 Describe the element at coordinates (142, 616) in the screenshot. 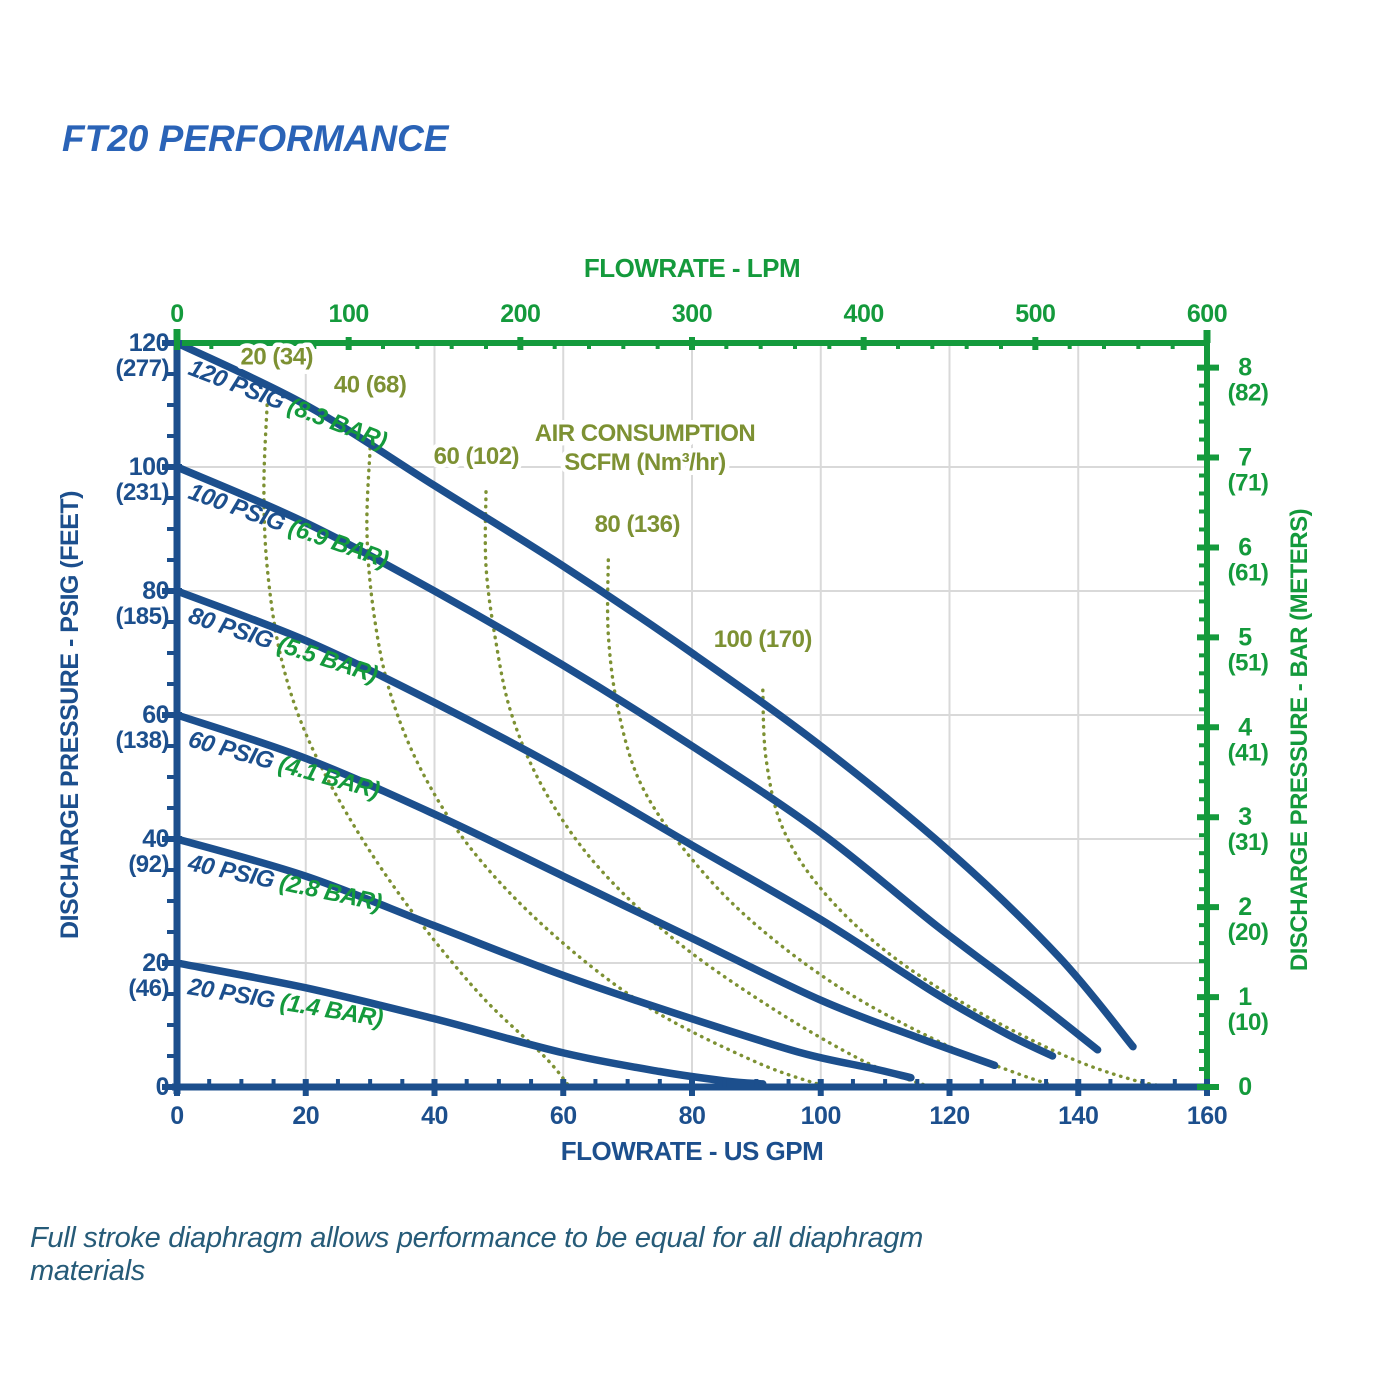

I see `left-tick-sublabel: (185)` at that location.